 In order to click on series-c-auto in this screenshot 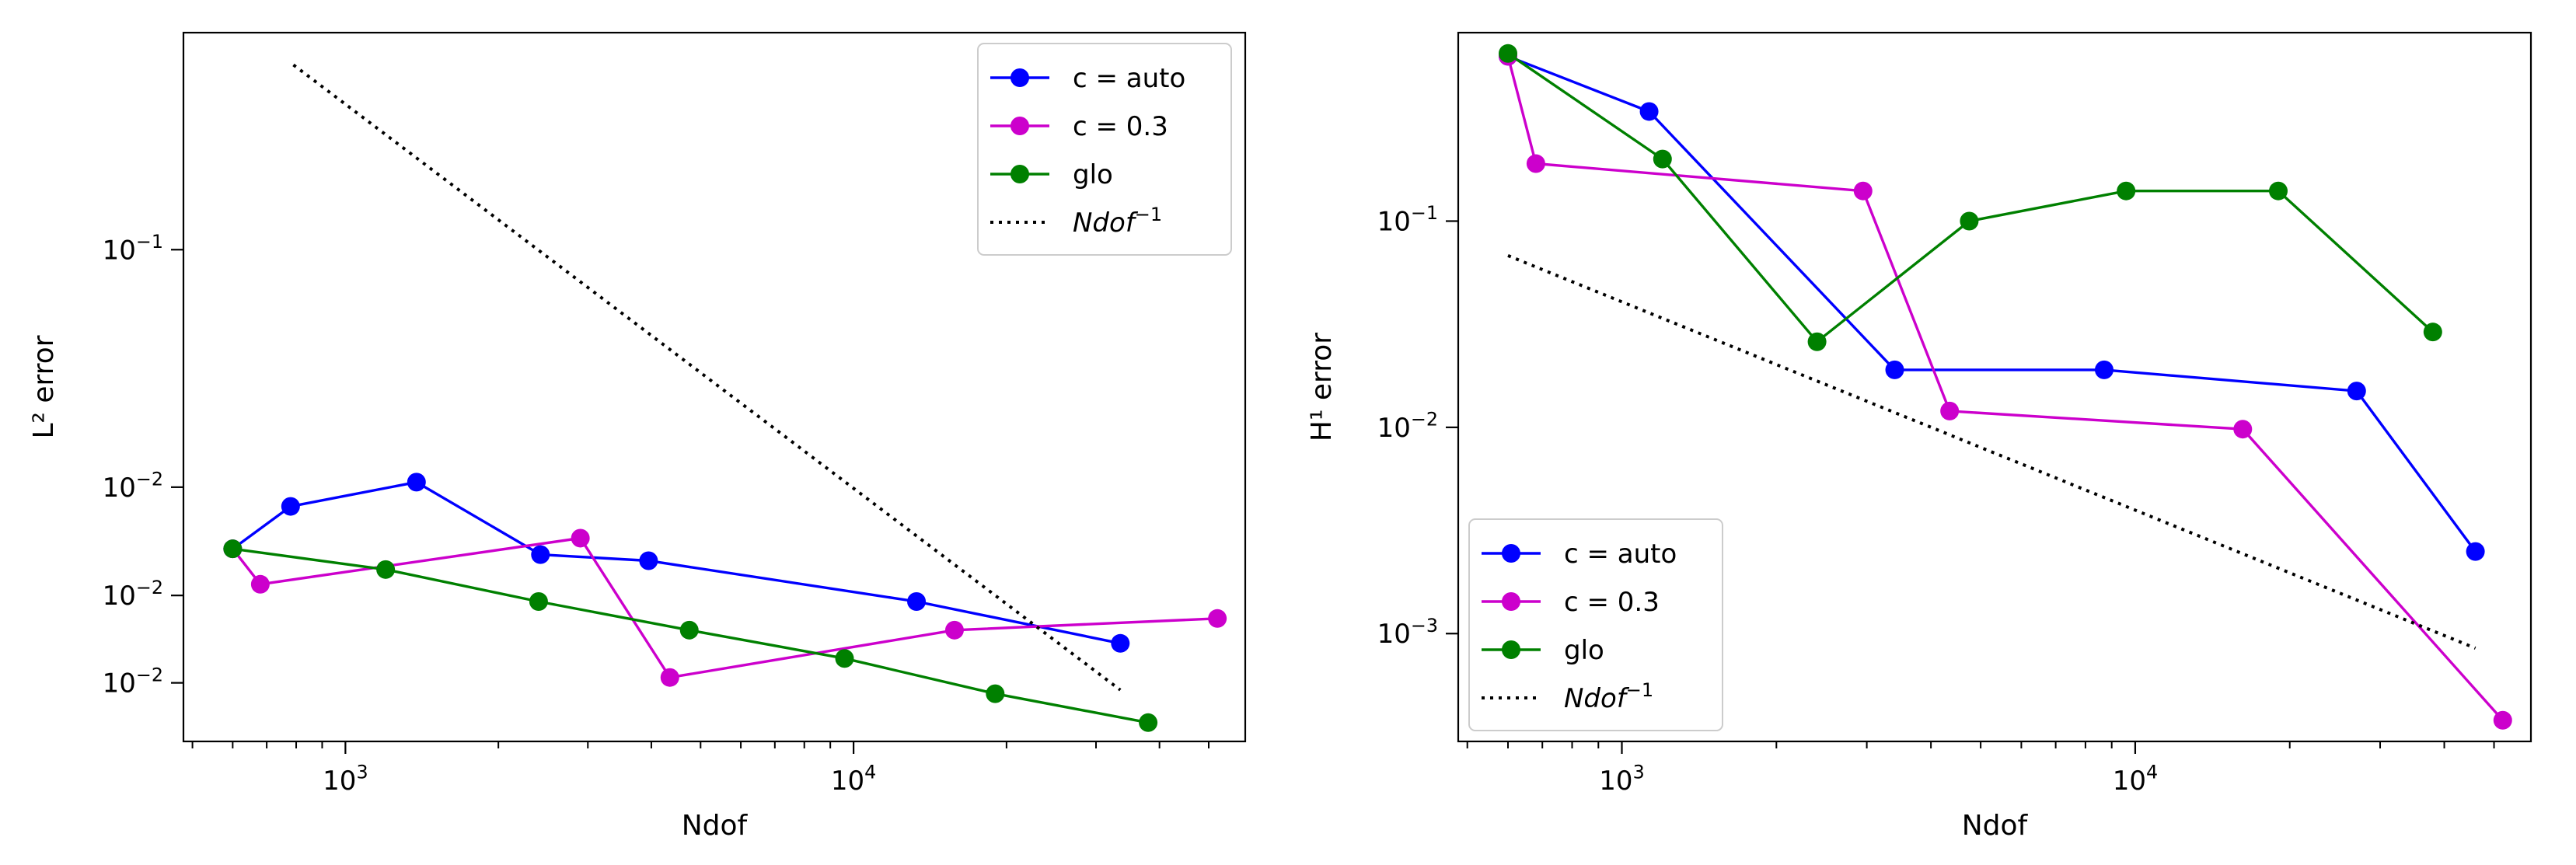, I will do `click(677, 563)`.